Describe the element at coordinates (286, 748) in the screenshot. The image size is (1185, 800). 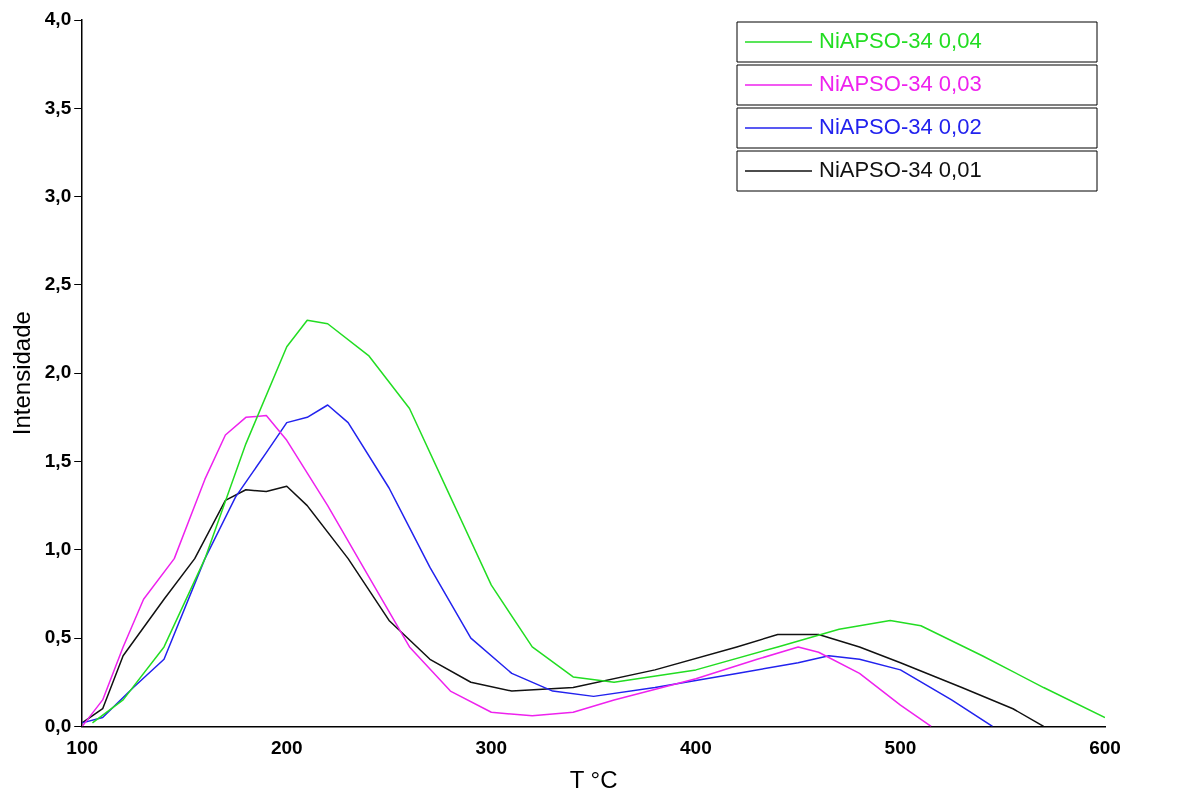
I see `x-tick-label: 200` at that location.